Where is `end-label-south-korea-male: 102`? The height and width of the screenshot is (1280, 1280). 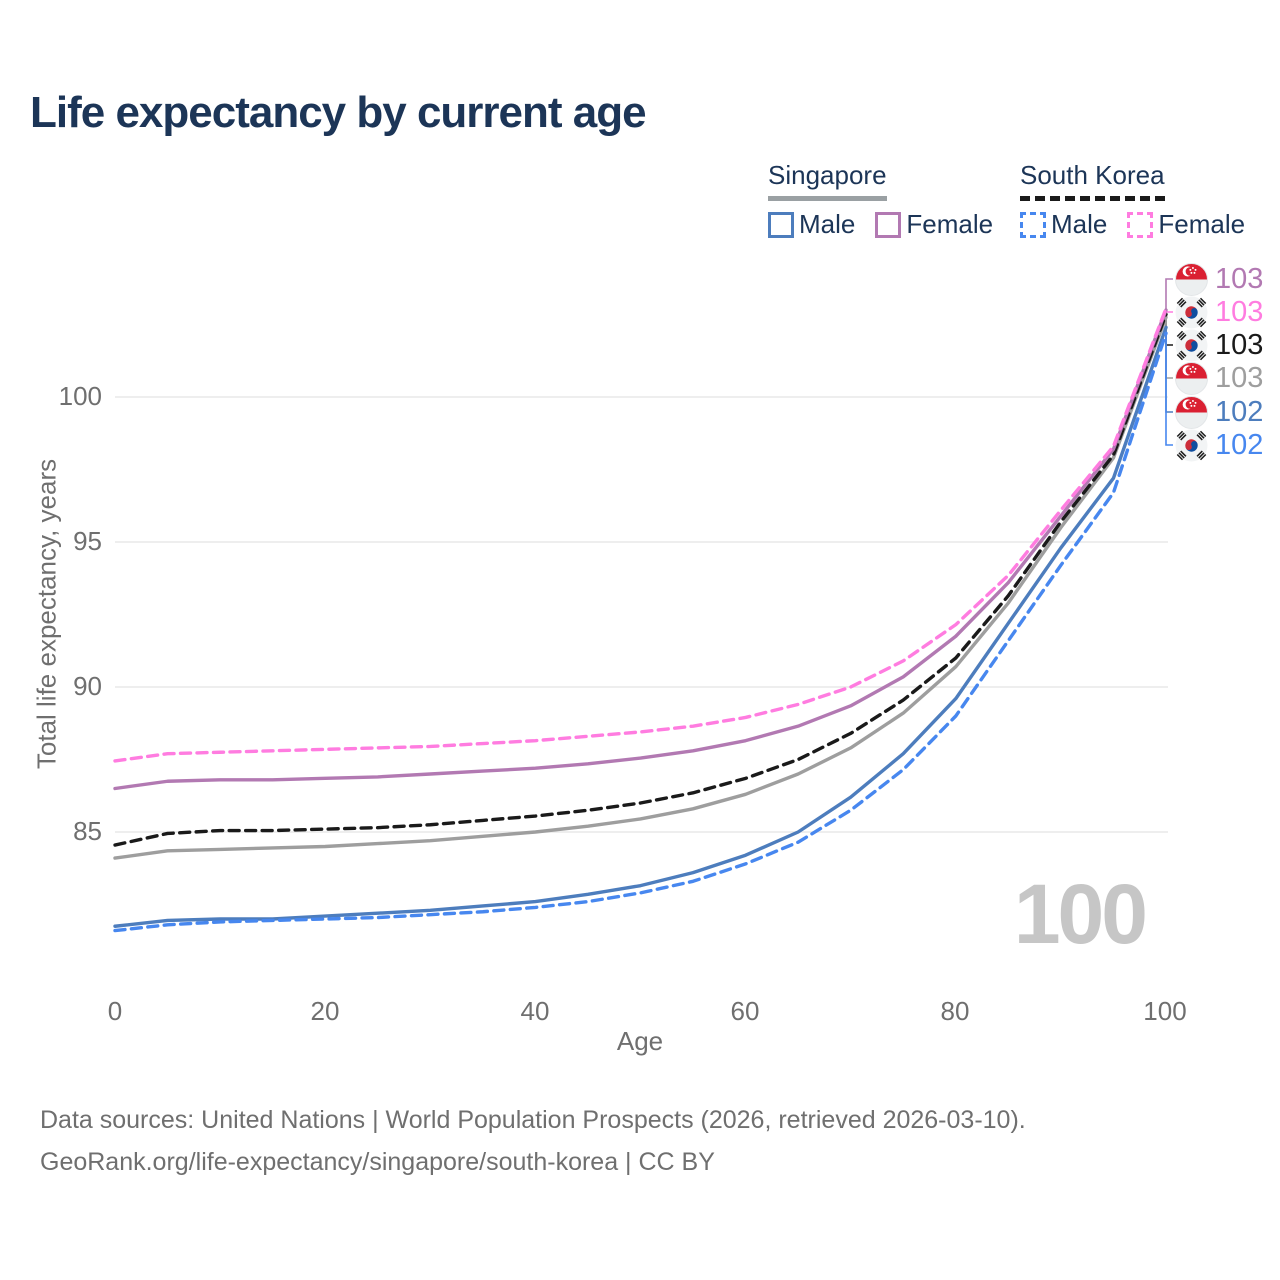 end-label-south-korea-male: 102 is located at coordinates (1219, 445).